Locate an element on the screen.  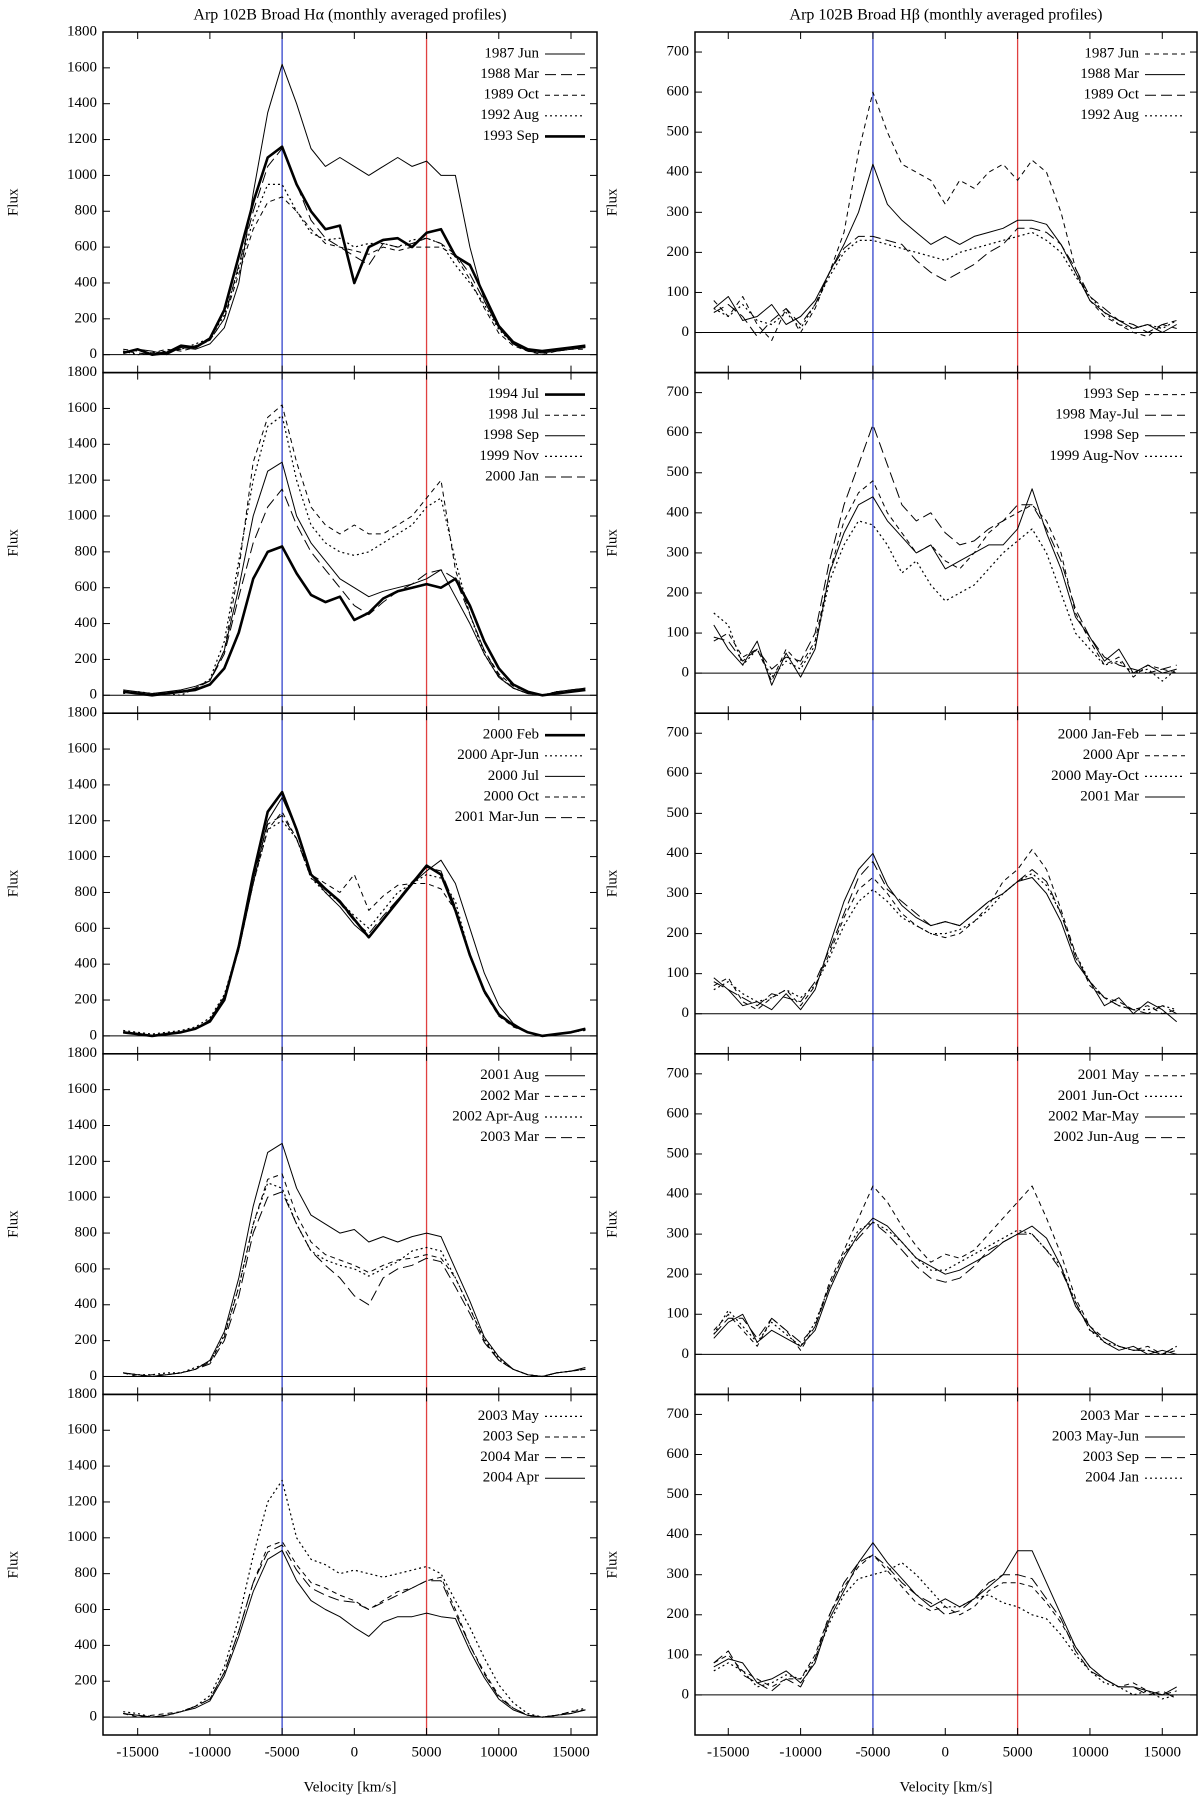
legend-label: 2000 May-Oct is located at coordinates (1095, 776).